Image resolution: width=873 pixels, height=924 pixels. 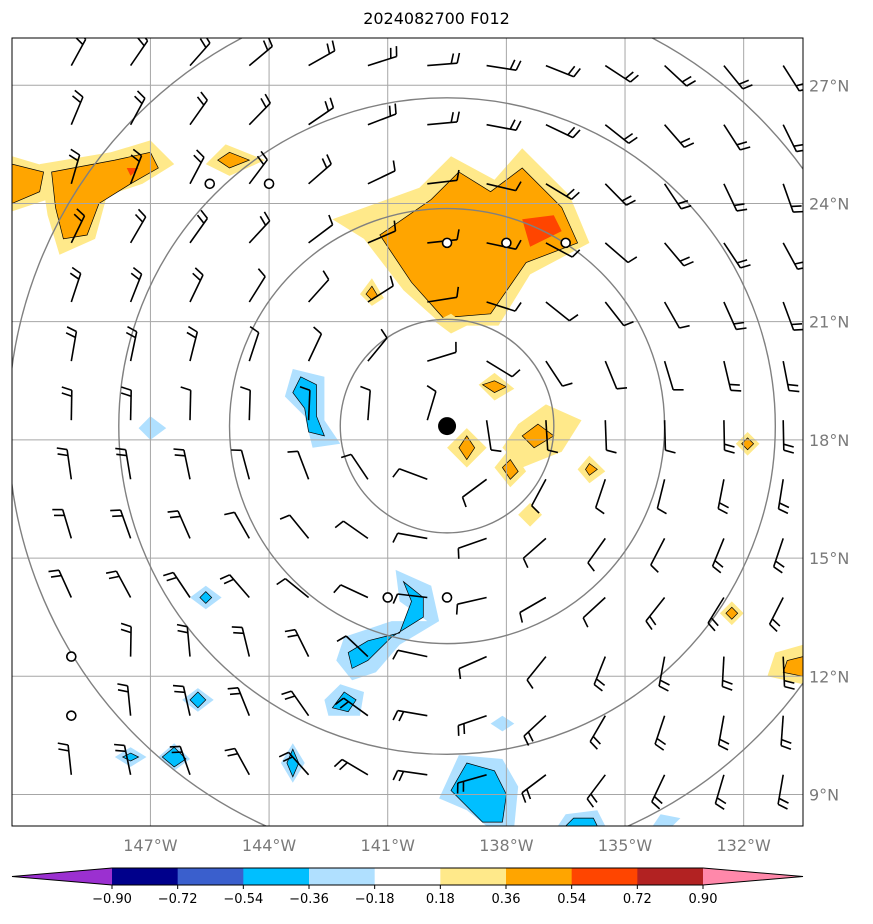 What do you see at coordinates (829, 676) in the screenshot?
I see `latitude-label: 12°N` at bounding box center [829, 676].